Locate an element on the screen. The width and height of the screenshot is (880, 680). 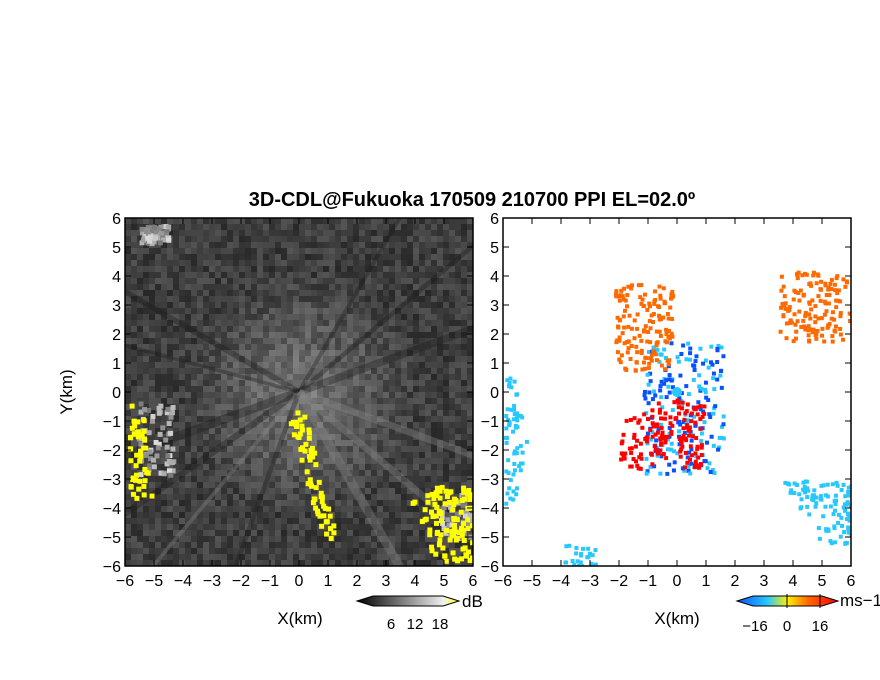
velocity-colorbar-unit: ms−1 is located at coordinates (860, 600).